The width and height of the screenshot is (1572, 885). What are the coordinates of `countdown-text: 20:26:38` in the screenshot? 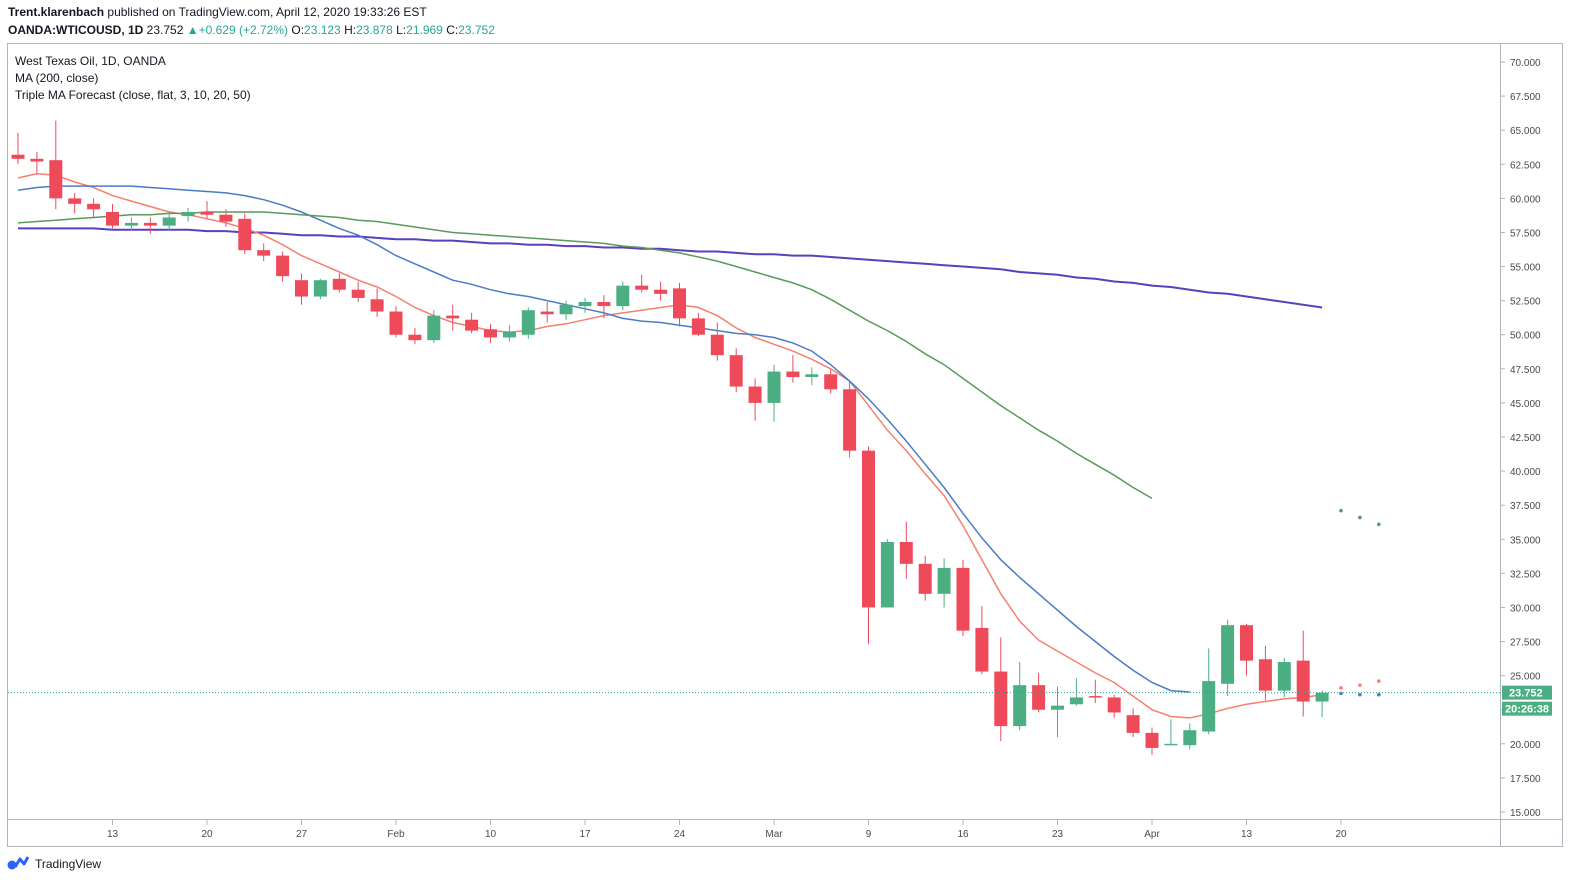 It's located at (1527, 710).